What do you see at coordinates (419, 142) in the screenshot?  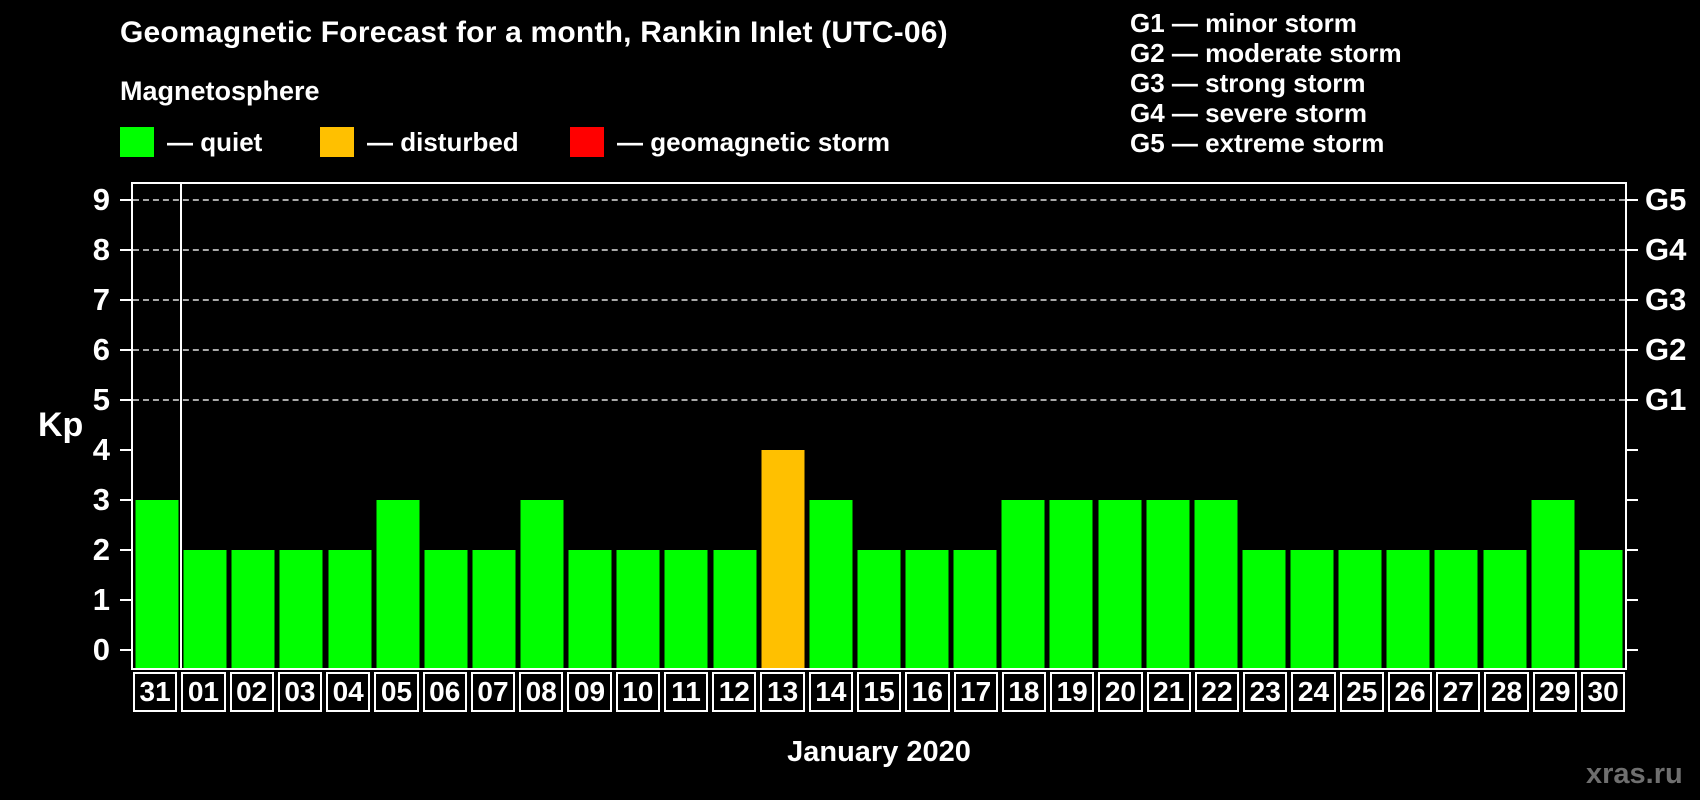 I see `legend-item-disturbed: — disturbed` at bounding box center [419, 142].